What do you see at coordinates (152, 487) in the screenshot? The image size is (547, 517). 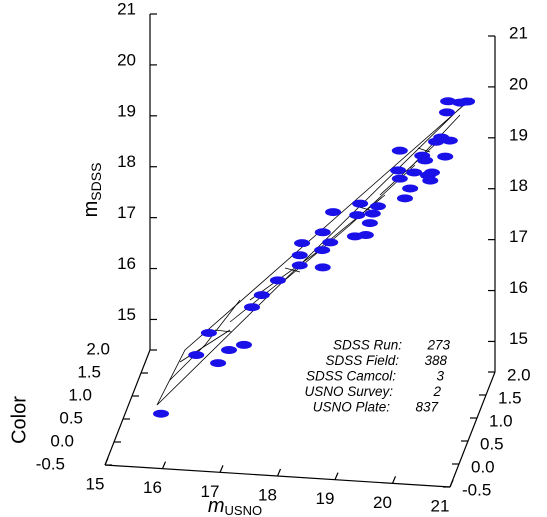 I see `x-tick-label: 16` at bounding box center [152, 487].